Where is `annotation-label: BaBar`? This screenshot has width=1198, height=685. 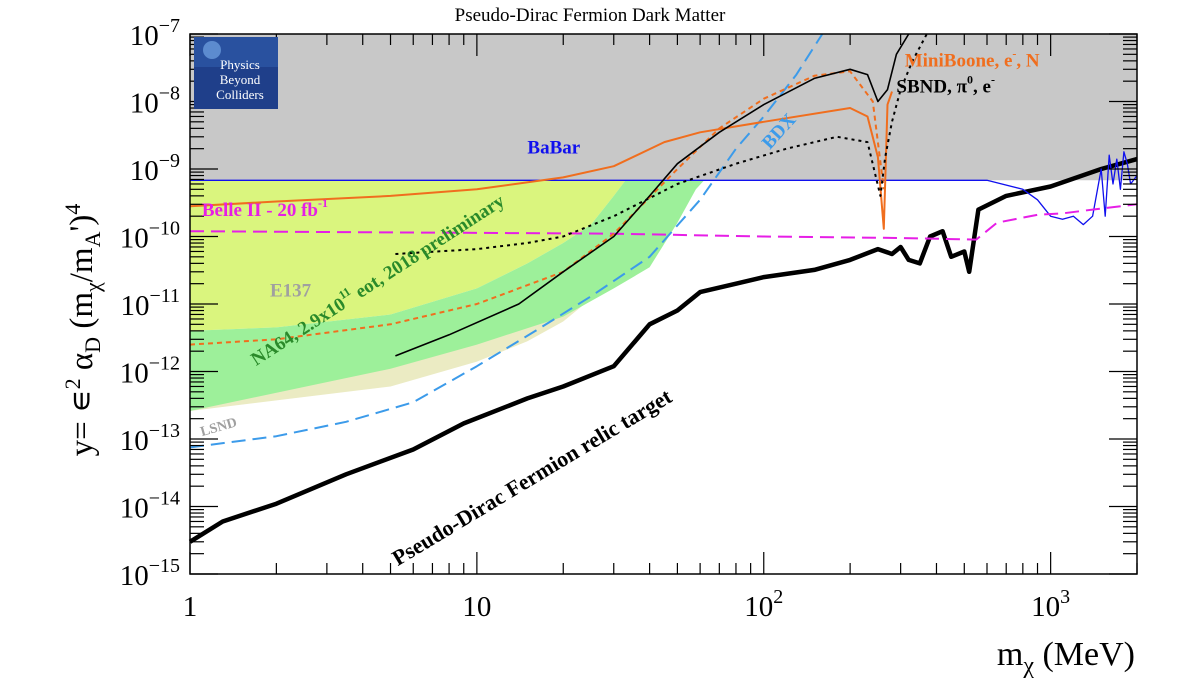
annotation-label: BaBar is located at coordinates (553, 147).